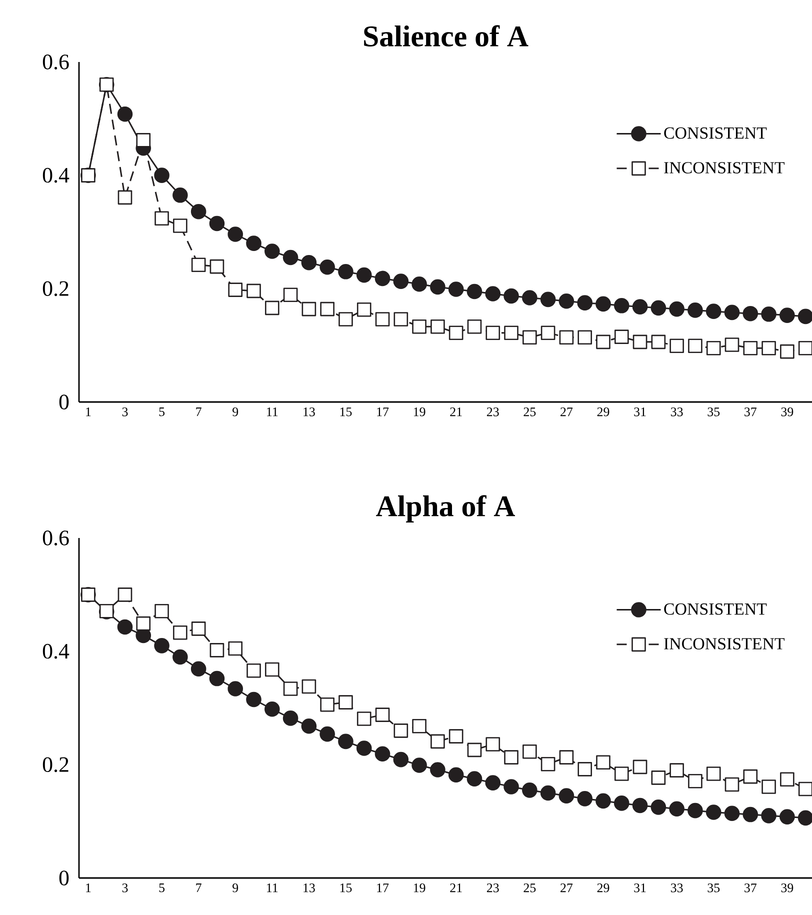  Describe the element at coordinates (420, 888) in the screenshot. I see `x-tick-label: 19` at that location.